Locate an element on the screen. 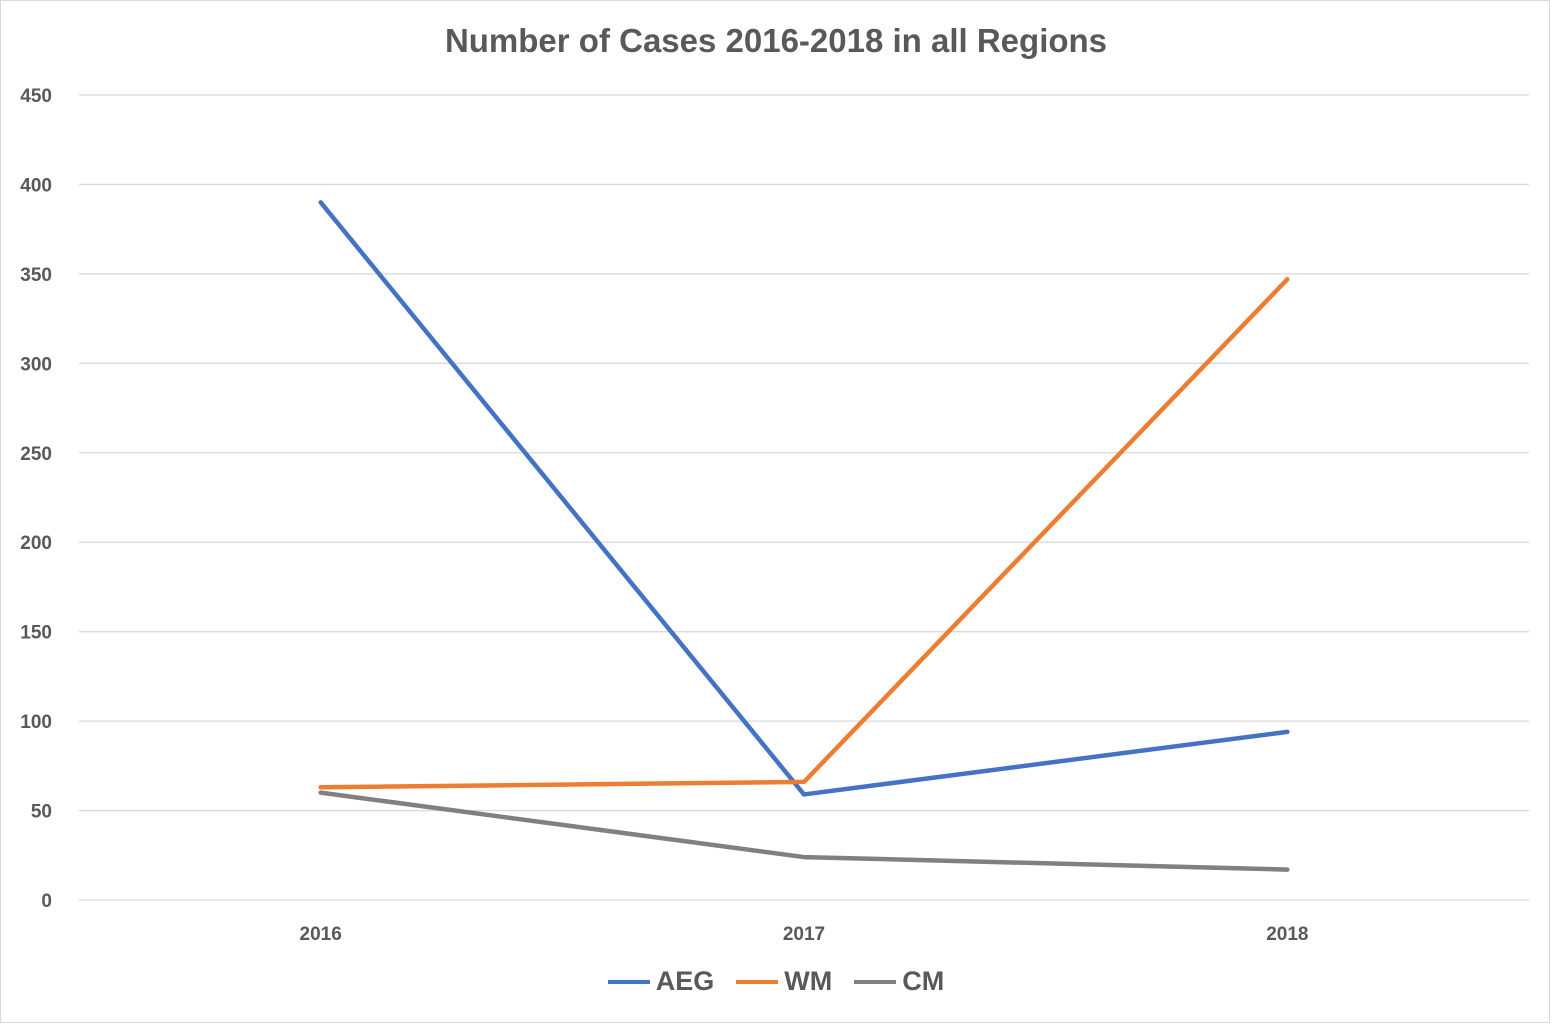 The image size is (1552, 1025). y-tick-label: 150 is located at coordinates (36, 633).